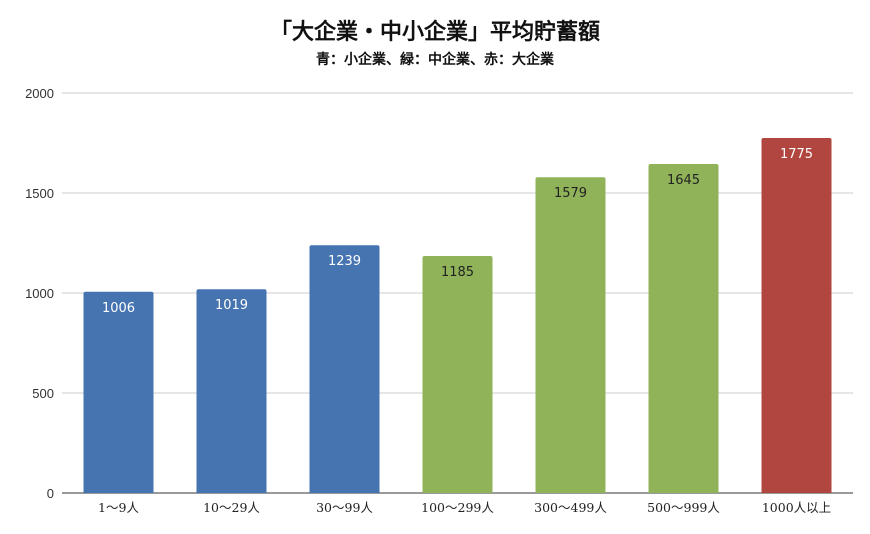  What do you see at coordinates (435, 60) in the screenshot?
I see `chart-subtitle: 青：小企業、緑：中企業、赤：大企業` at bounding box center [435, 60].